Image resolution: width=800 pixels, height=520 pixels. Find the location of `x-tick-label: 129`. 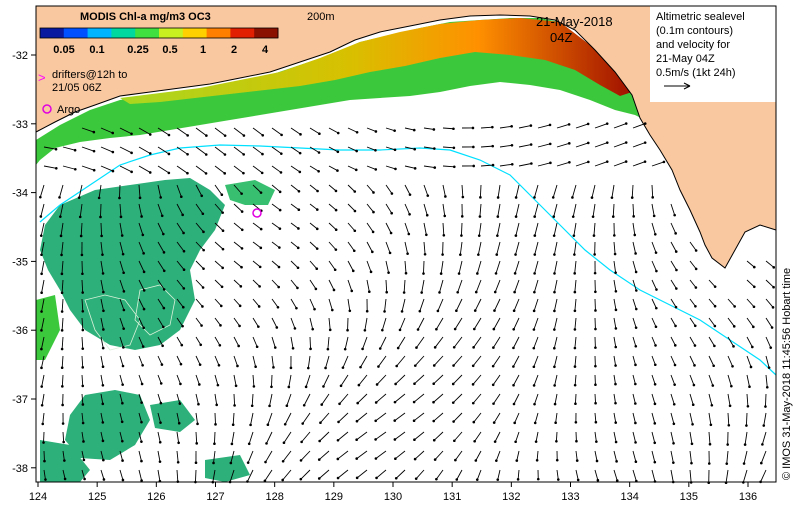

x-tick-label: 129 is located at coordinates (334, 497).